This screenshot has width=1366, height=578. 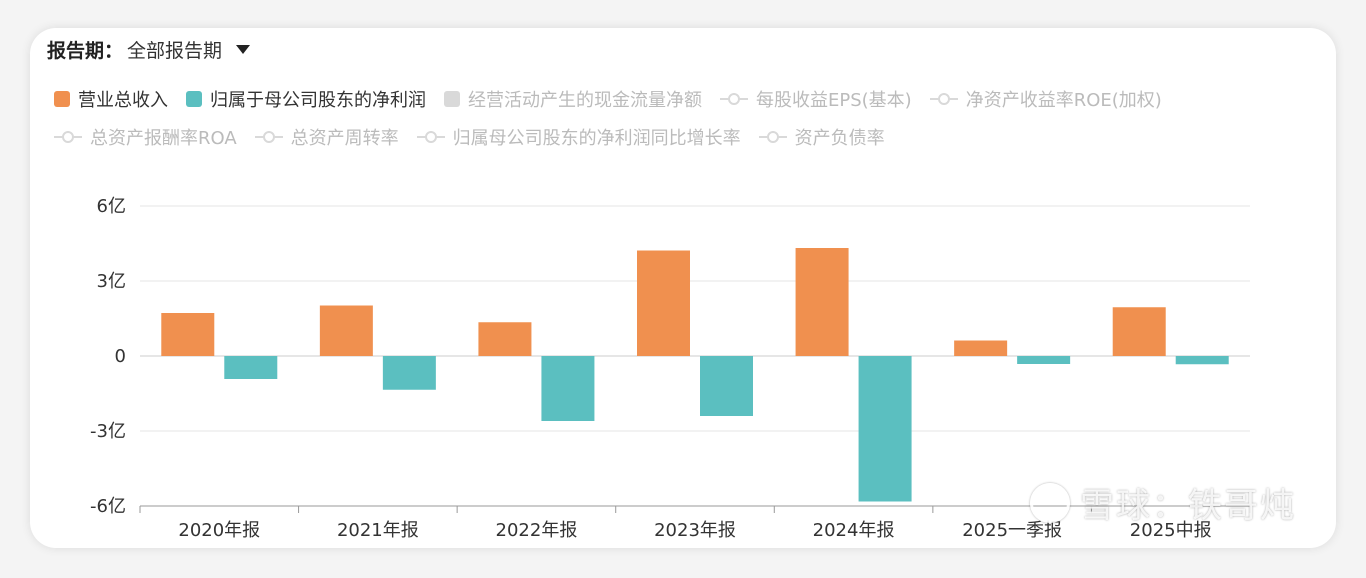 I want to click on legend-item: 归属母公司股东的净利润同比增长率, so click(x=578, y=137).